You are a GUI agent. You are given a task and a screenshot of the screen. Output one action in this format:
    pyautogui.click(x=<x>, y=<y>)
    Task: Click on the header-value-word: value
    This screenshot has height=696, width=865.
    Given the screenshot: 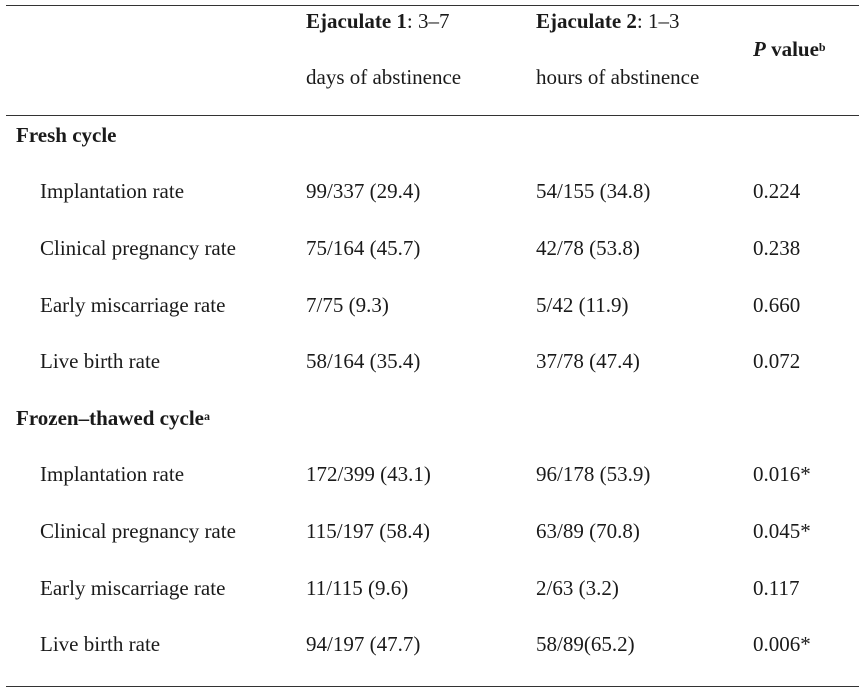 What is the action you would take?
    pyautogui.click(x=792, y=49)
    